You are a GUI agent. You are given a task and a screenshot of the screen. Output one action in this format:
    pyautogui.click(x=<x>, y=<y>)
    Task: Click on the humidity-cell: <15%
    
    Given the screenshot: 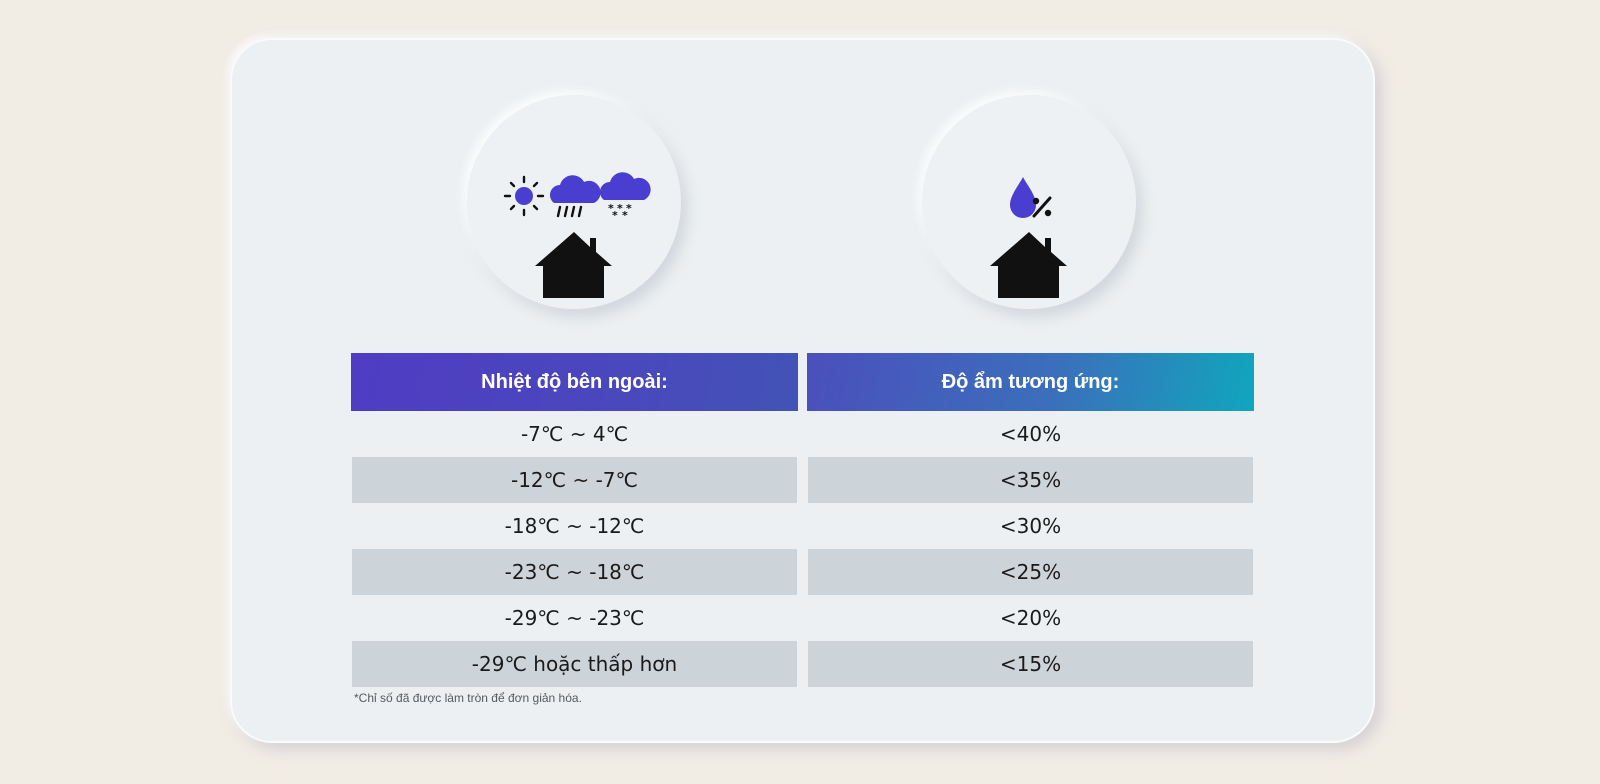 What is the action you would take?
    pyautogui.click(x=1030, y=664)
    